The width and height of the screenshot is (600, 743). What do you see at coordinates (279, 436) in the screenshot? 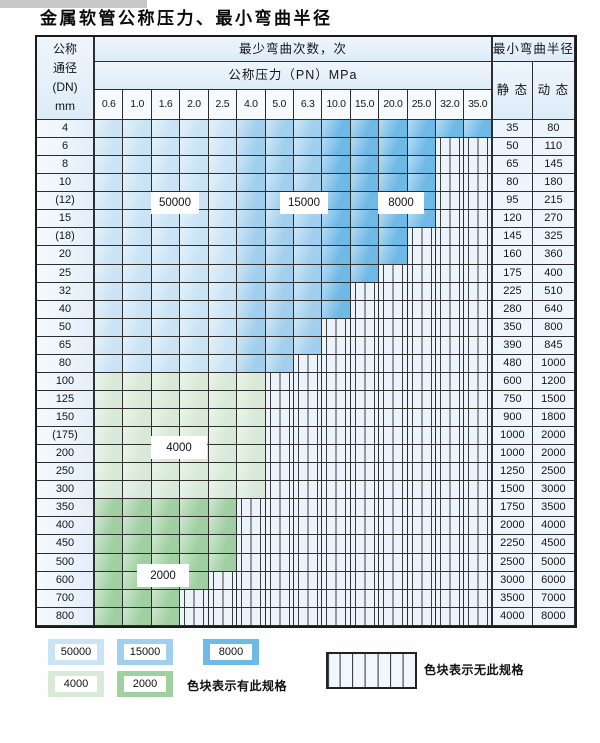
I see `spec-cell-(175)-5.0` at bounding box center [279, 436].